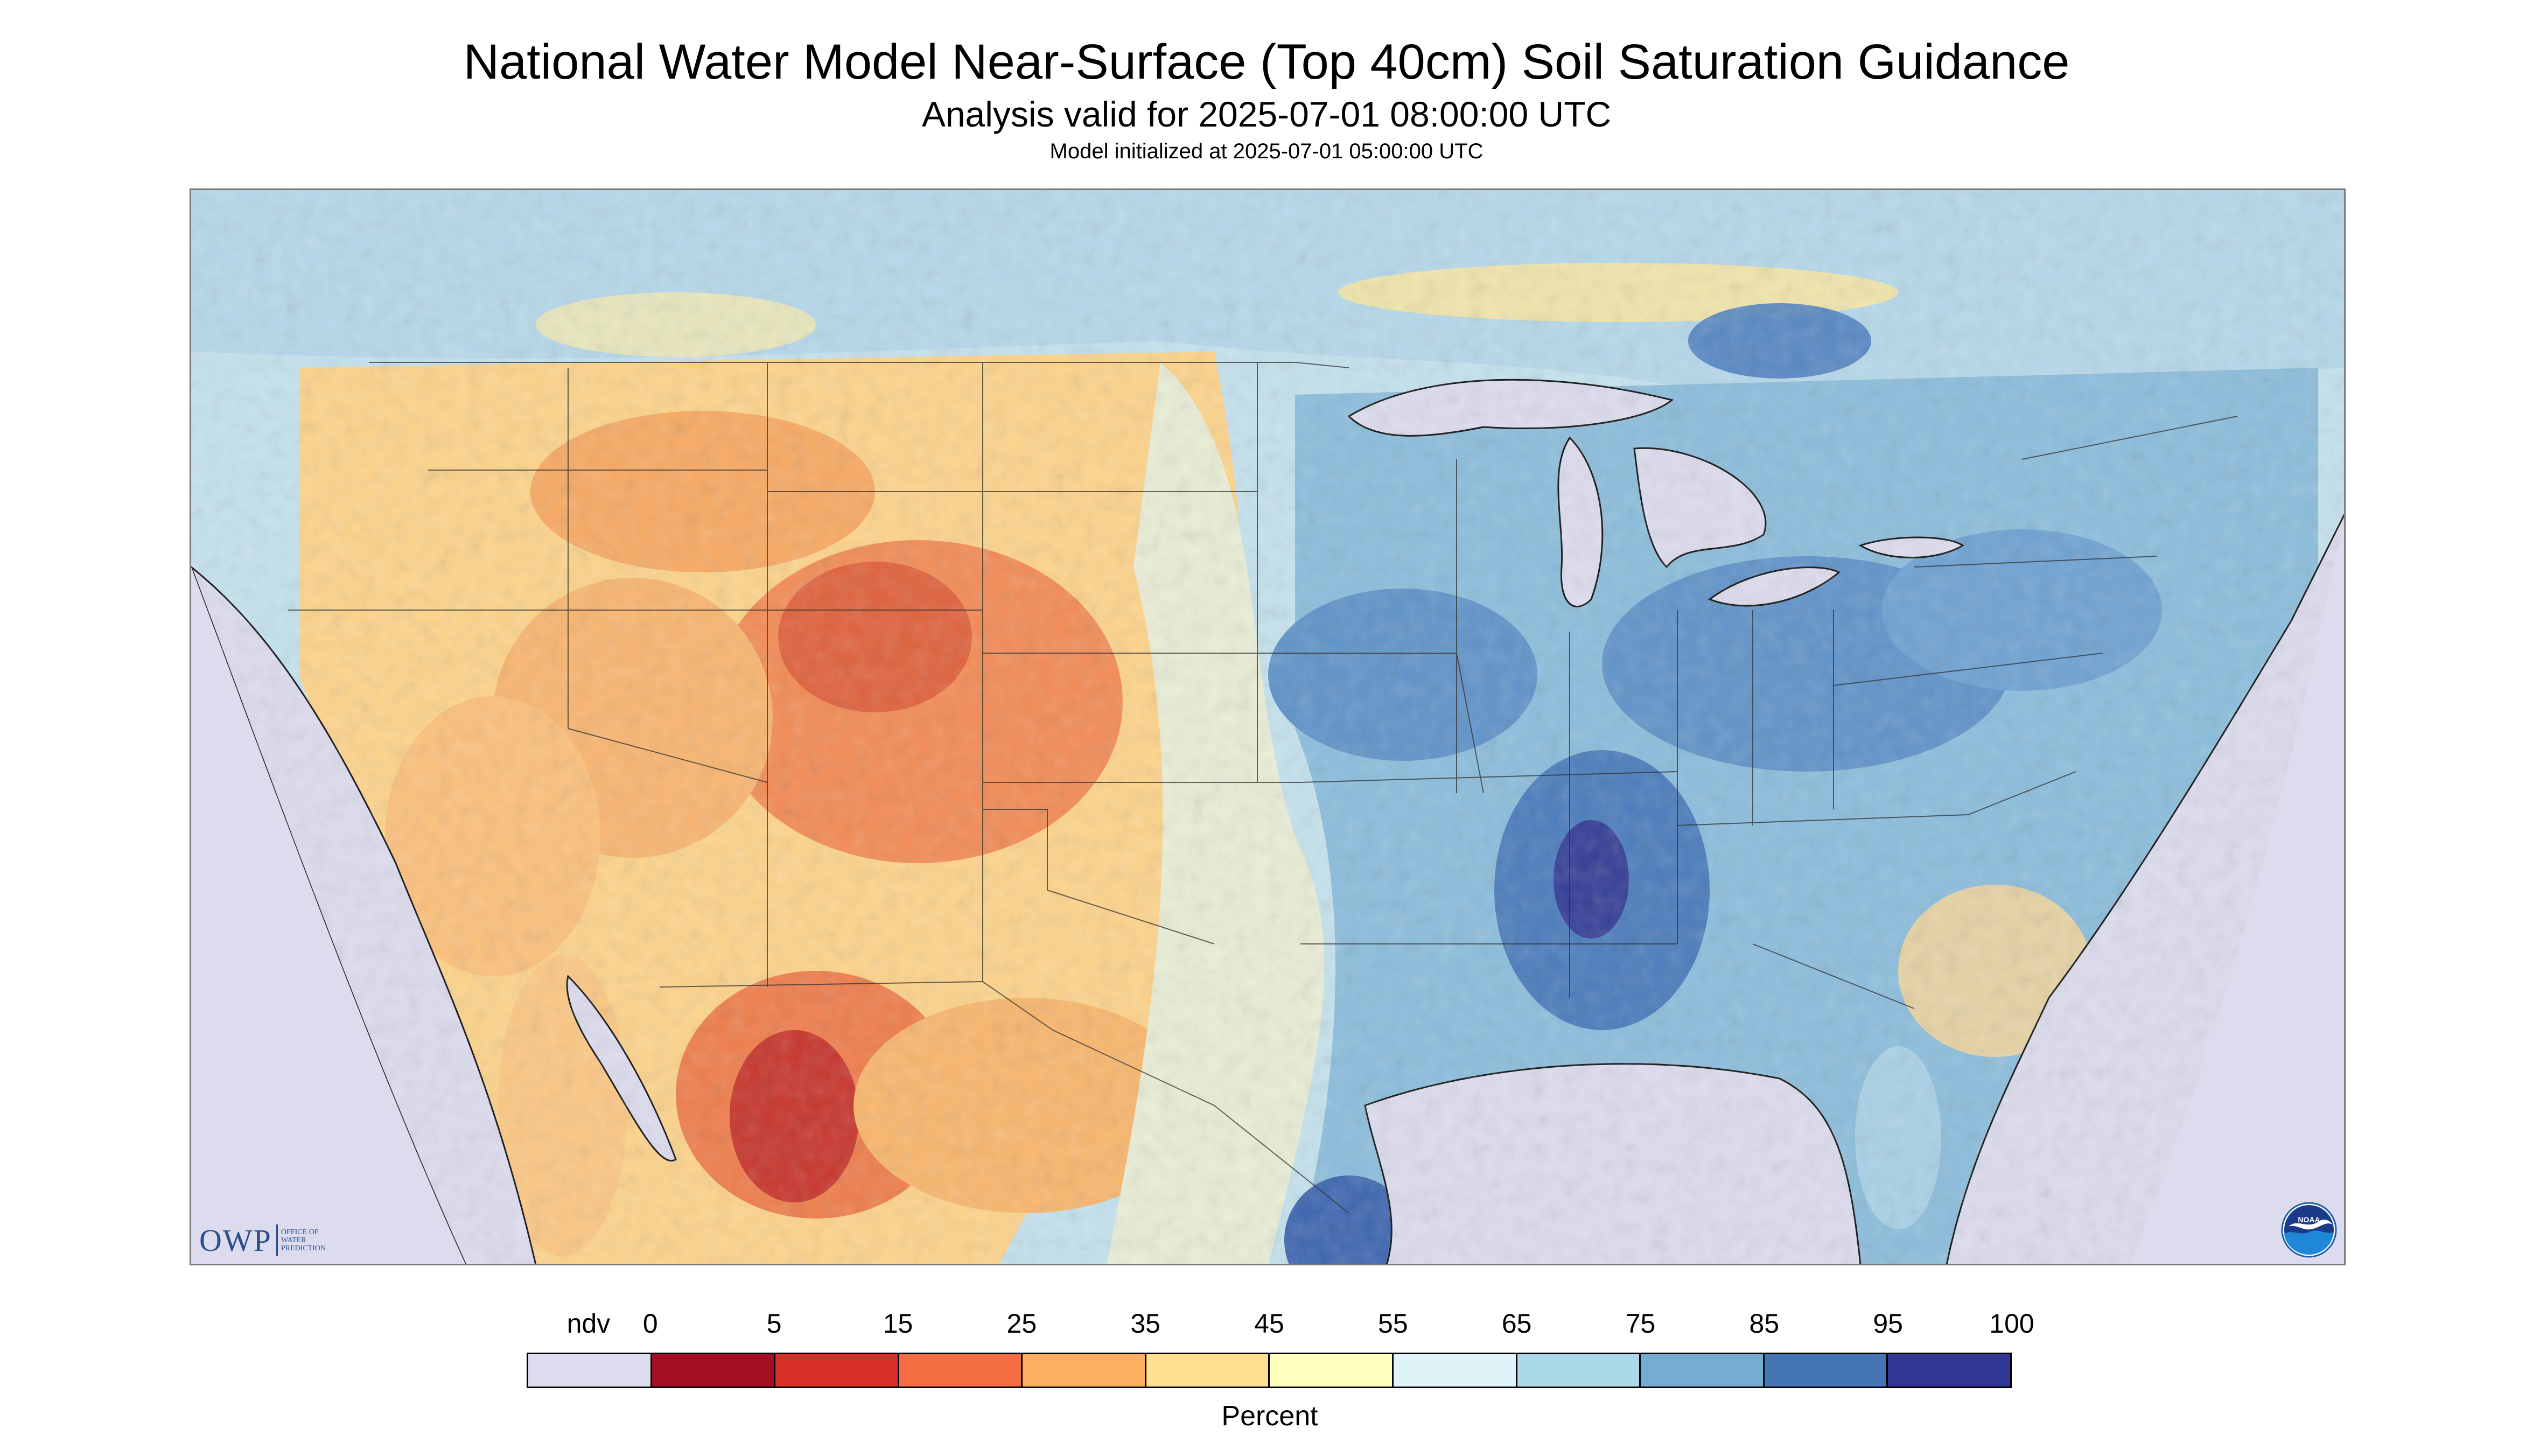  Describe the element at coordinates (235, 1240) in the screenshot. I see `owp-logo-letters: OWP` at that location.